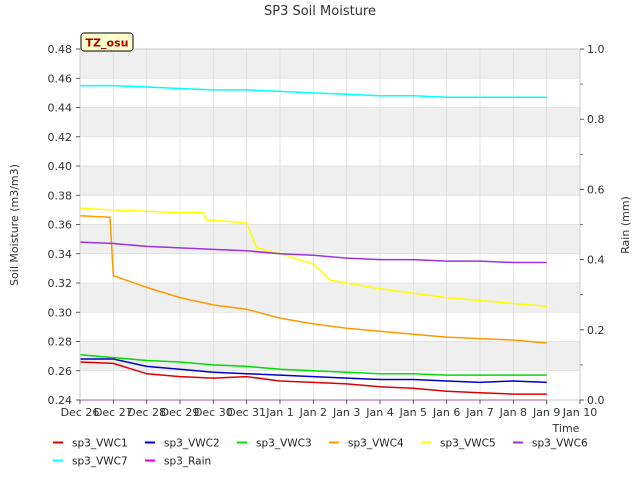  Describe the element at coordinates (246, 412) in the screenshot. I see `x-tick-label: Dec 31` at that location.